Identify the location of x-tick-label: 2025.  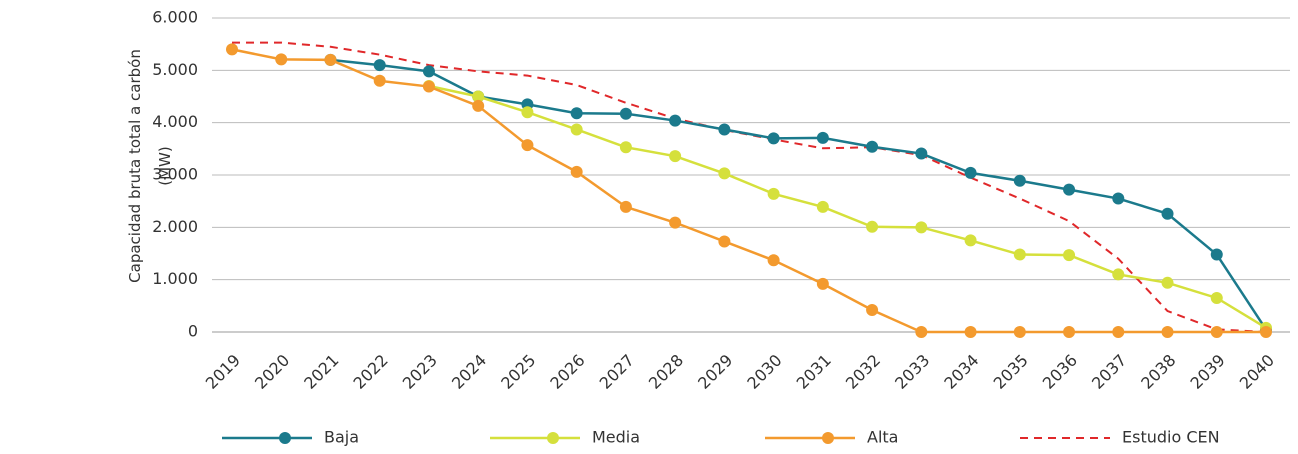
(518, 372).